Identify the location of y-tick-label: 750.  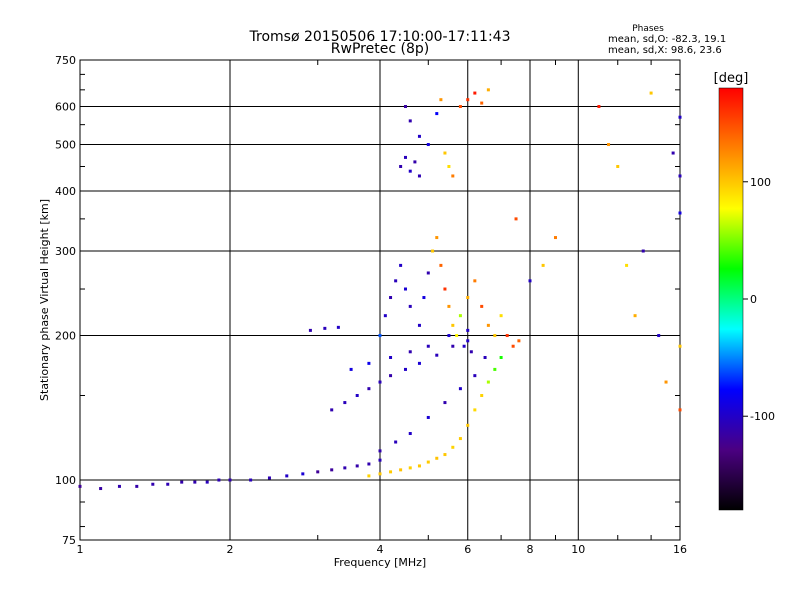
(65, 60).